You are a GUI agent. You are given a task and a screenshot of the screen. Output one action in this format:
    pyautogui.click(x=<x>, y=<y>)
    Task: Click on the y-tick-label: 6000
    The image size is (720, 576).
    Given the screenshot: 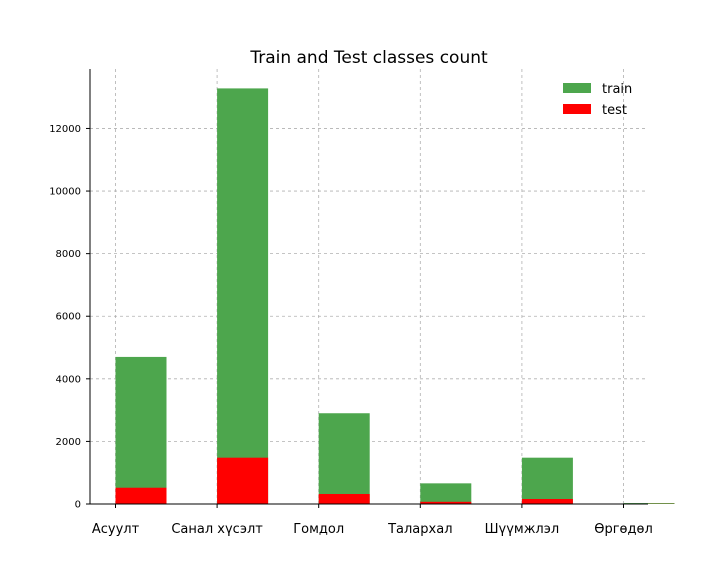 What is the action you would take?
    pyautogui.click(x=68, y=317)
    